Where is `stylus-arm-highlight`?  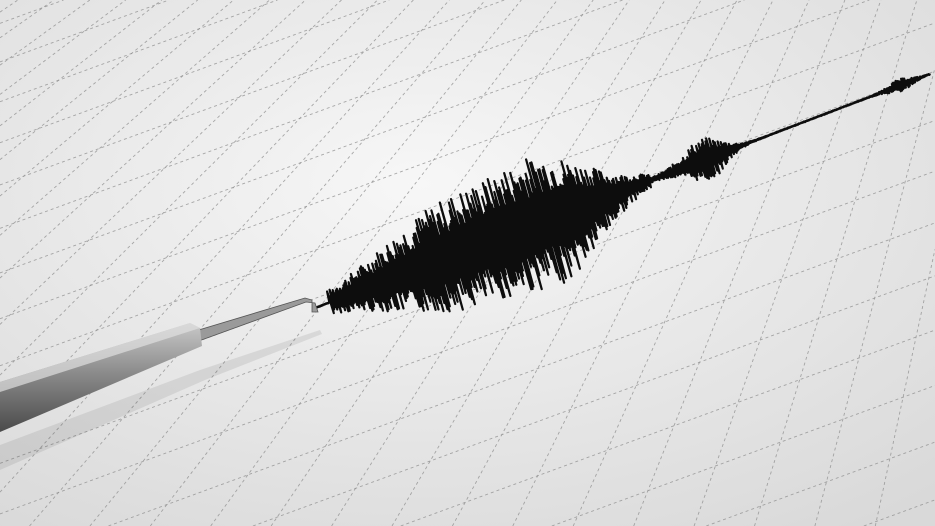
stylus-arm-highlight is located at coordinates (100, 357).